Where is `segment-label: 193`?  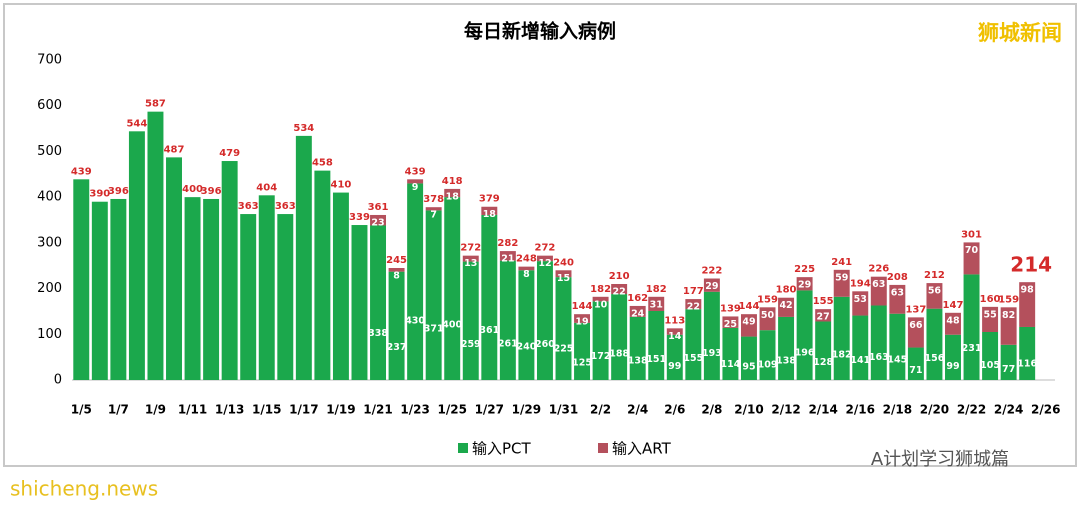 segment-label: 193 is located at coordinates (712, 353).